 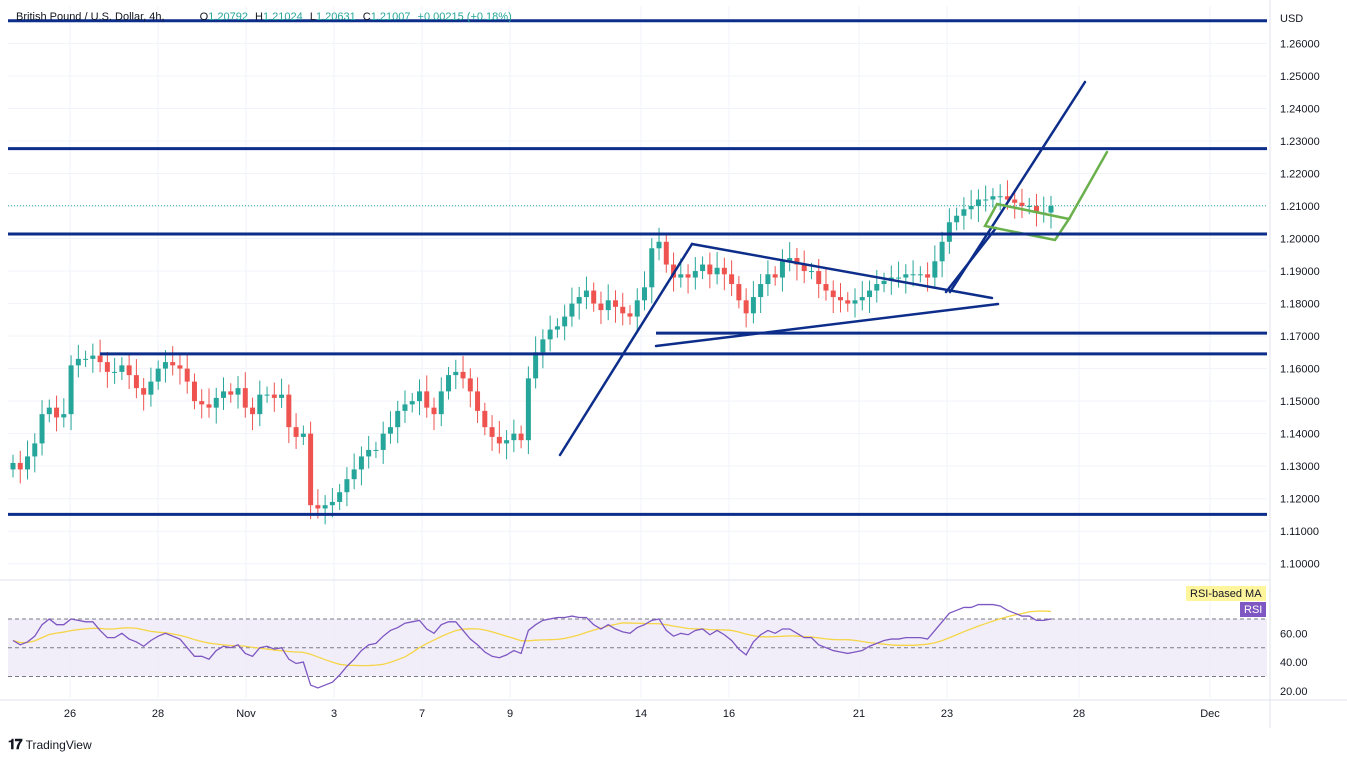 I want to click on price-tick-label: 1.16000, so click(x=1300, y=370).